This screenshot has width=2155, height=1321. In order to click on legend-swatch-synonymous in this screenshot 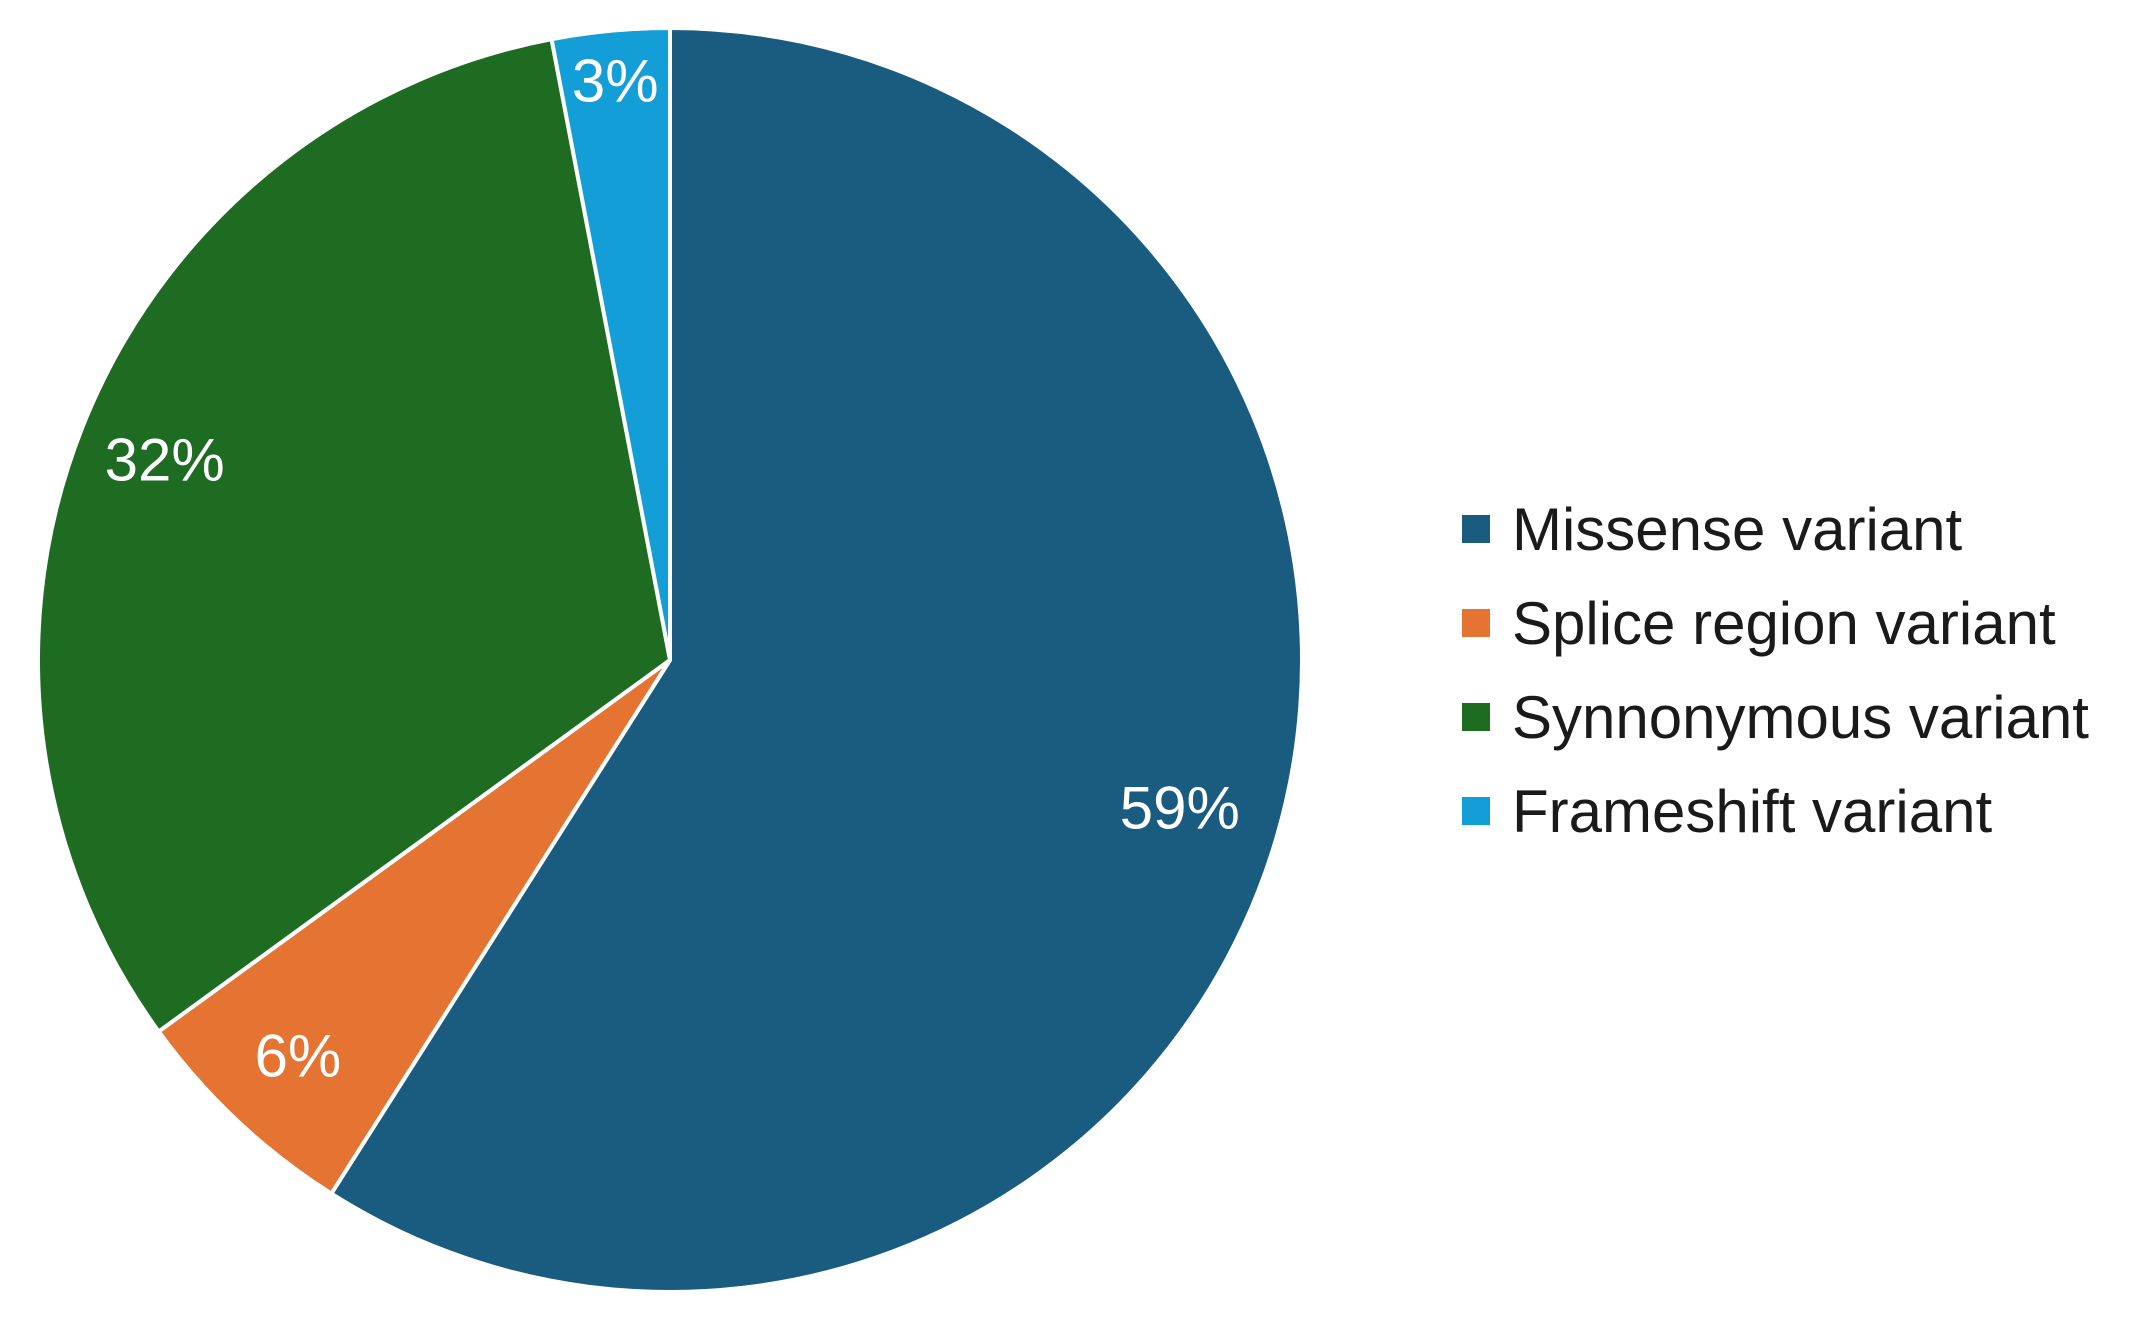, I will do `click(1476, 717)`.